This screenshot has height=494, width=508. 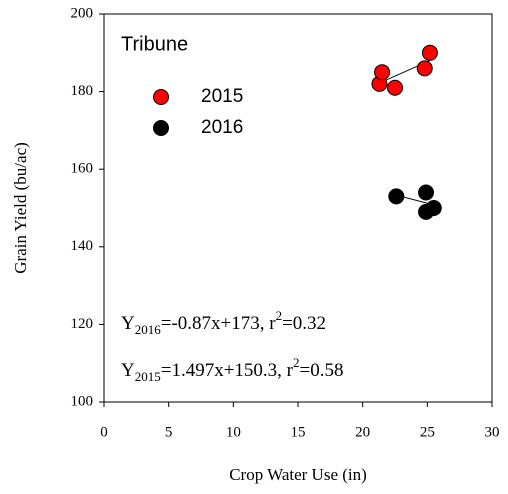 I want to click on annotation-part: 2016, so click(x=148, y=329).